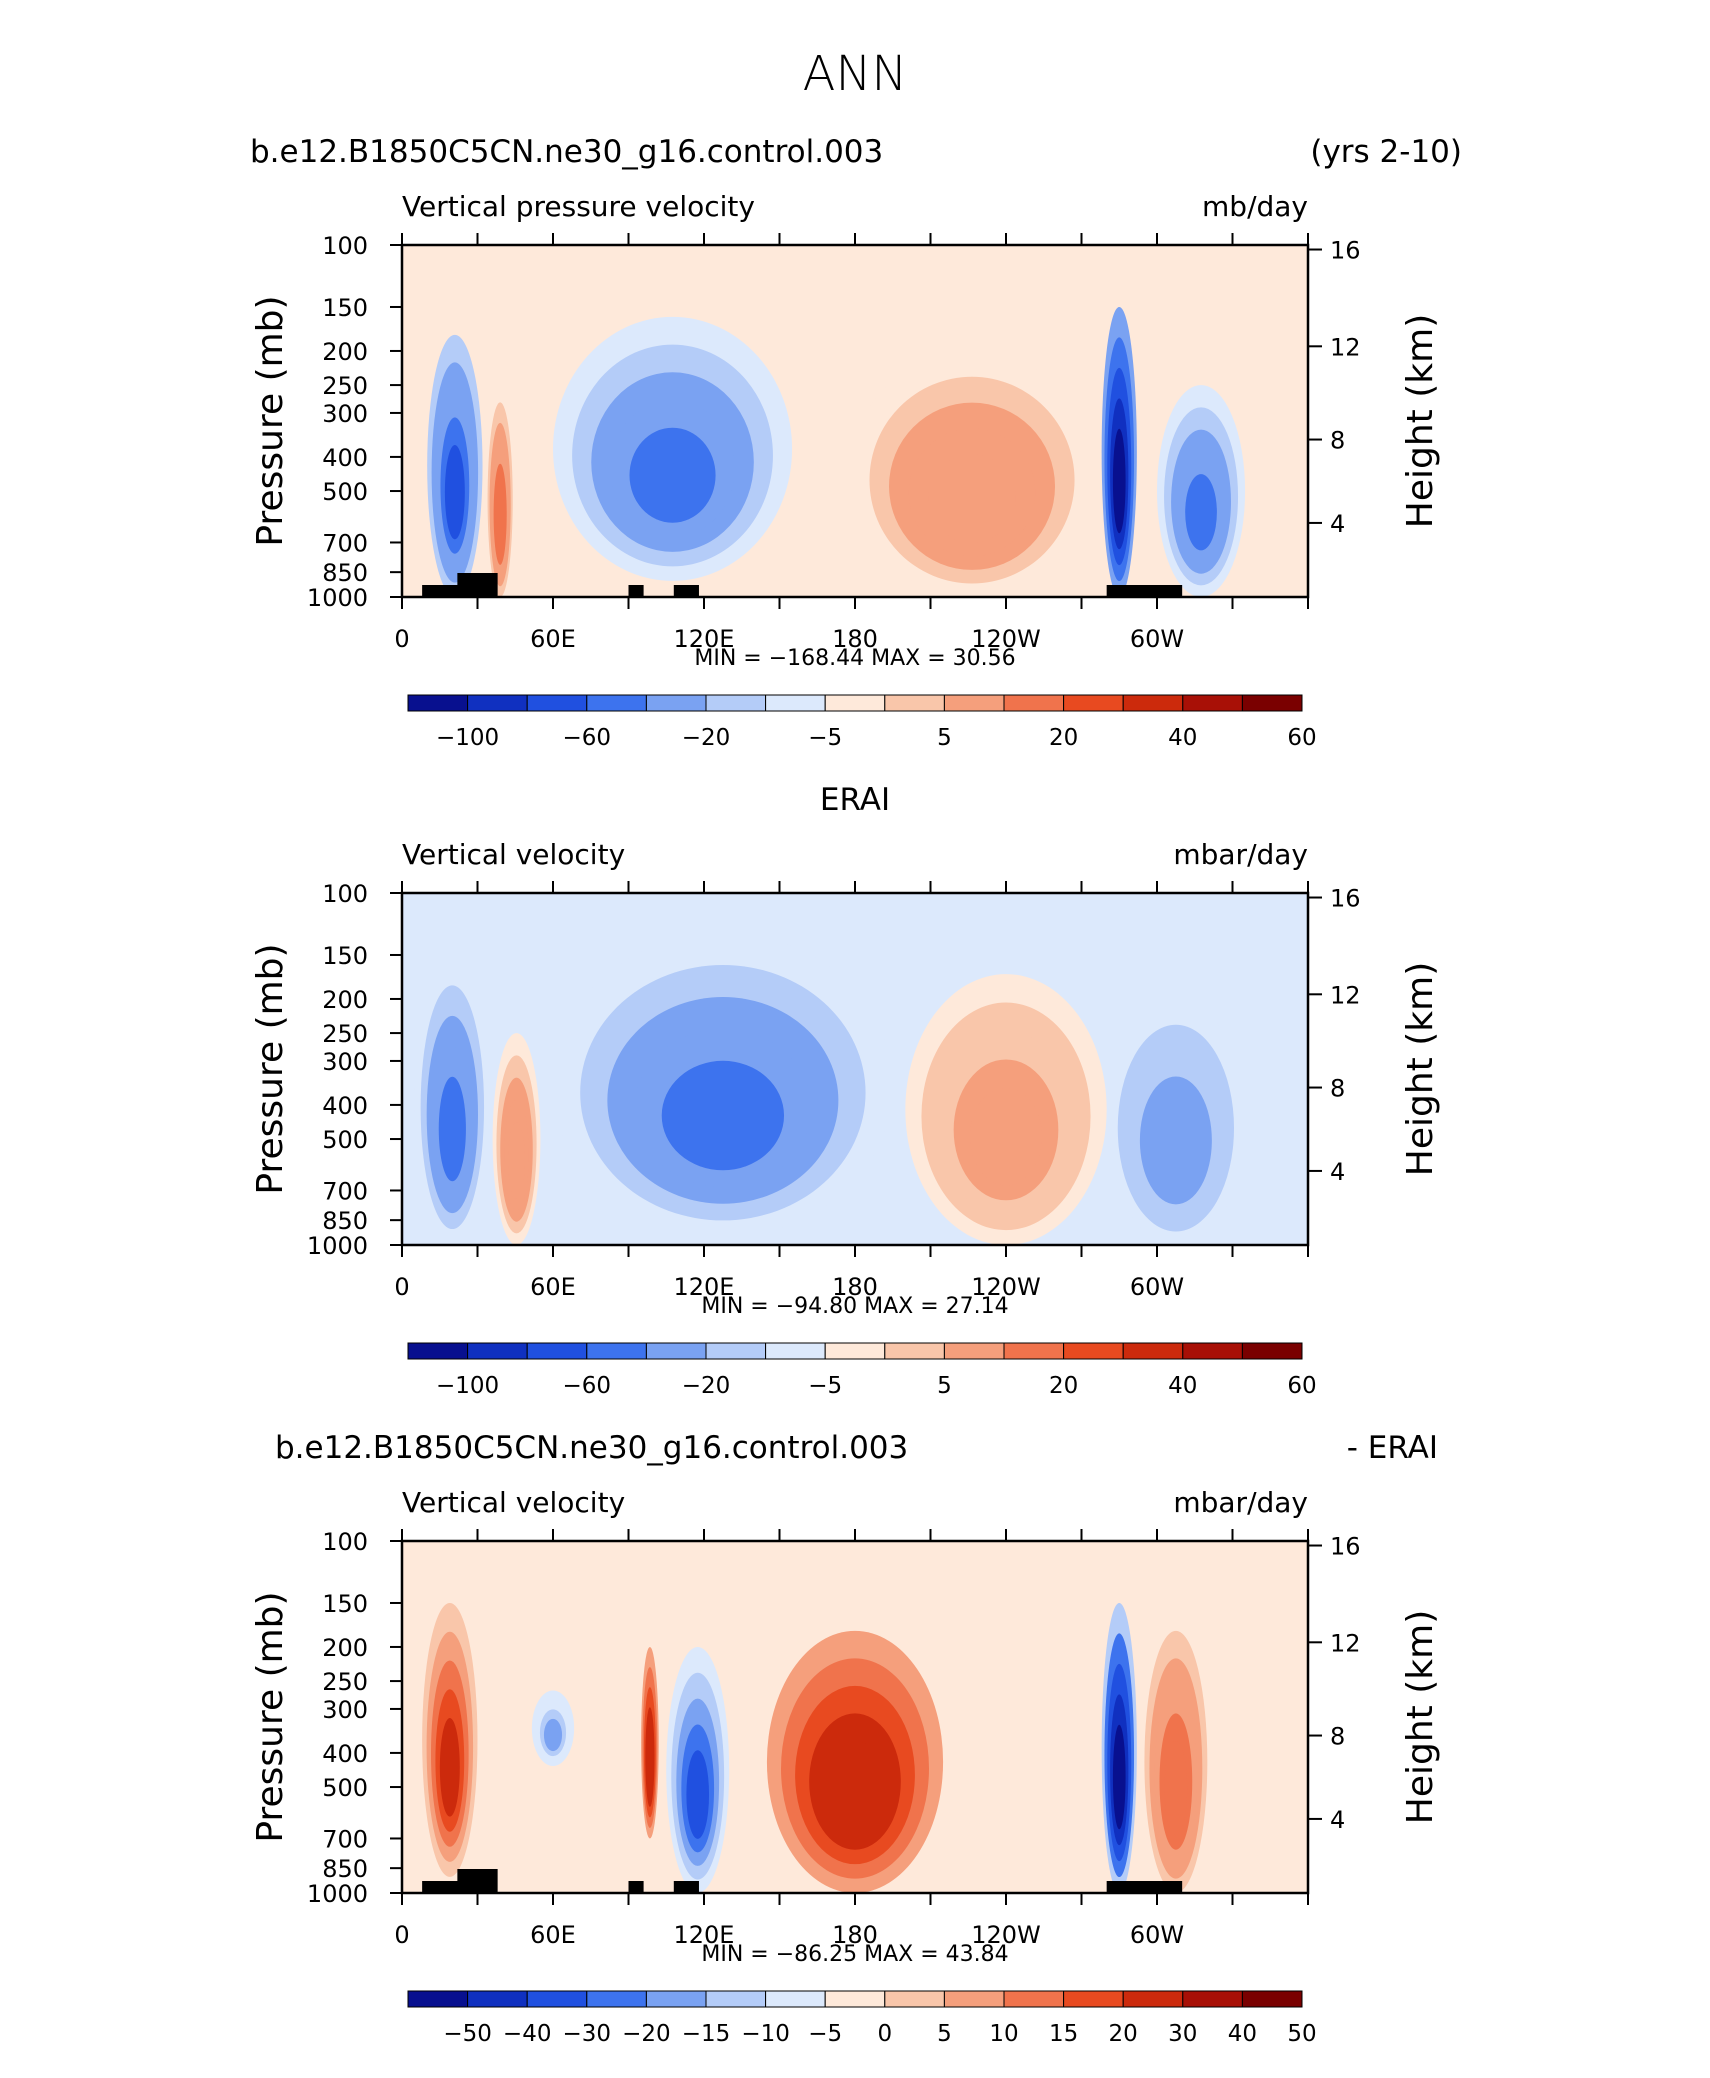  What do you see at coordinates (467, 2034) in the screenshot?
I see `colorbar-label: −50` at bounding box center [467, 2034].